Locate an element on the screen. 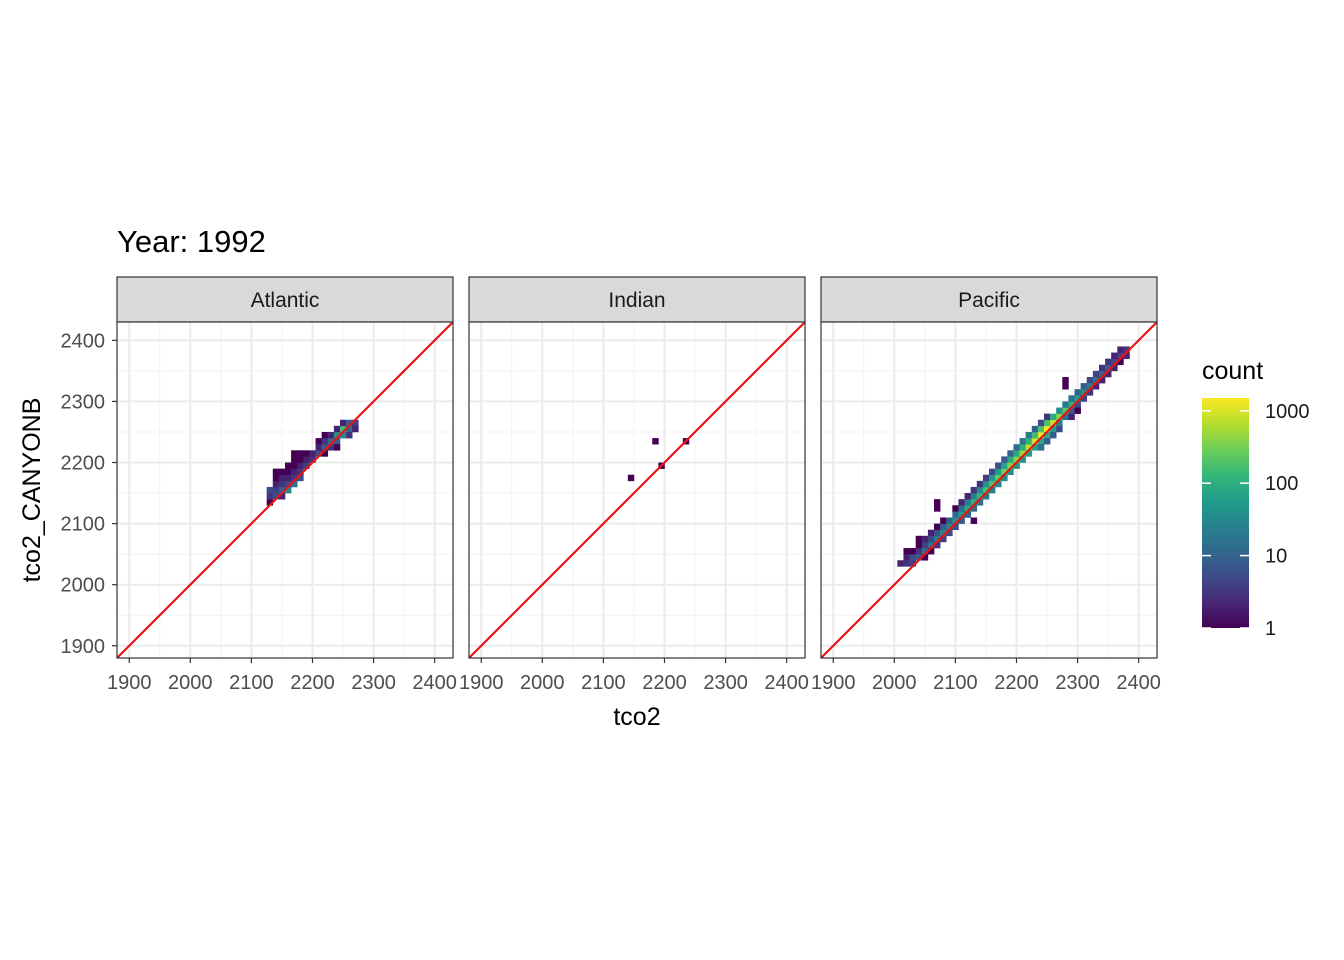  panel-border is located at coordinates (637, 490).